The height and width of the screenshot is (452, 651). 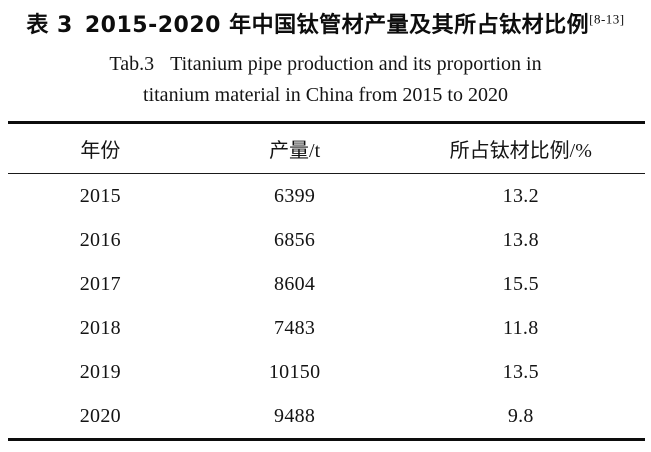 What do you see at coordinates (337, 25) in the screenshot?
I see `table-title-cn-text: 2015-2020 年中国钛管材产量及其所占钛材比例` at bounding box center [337, 25].